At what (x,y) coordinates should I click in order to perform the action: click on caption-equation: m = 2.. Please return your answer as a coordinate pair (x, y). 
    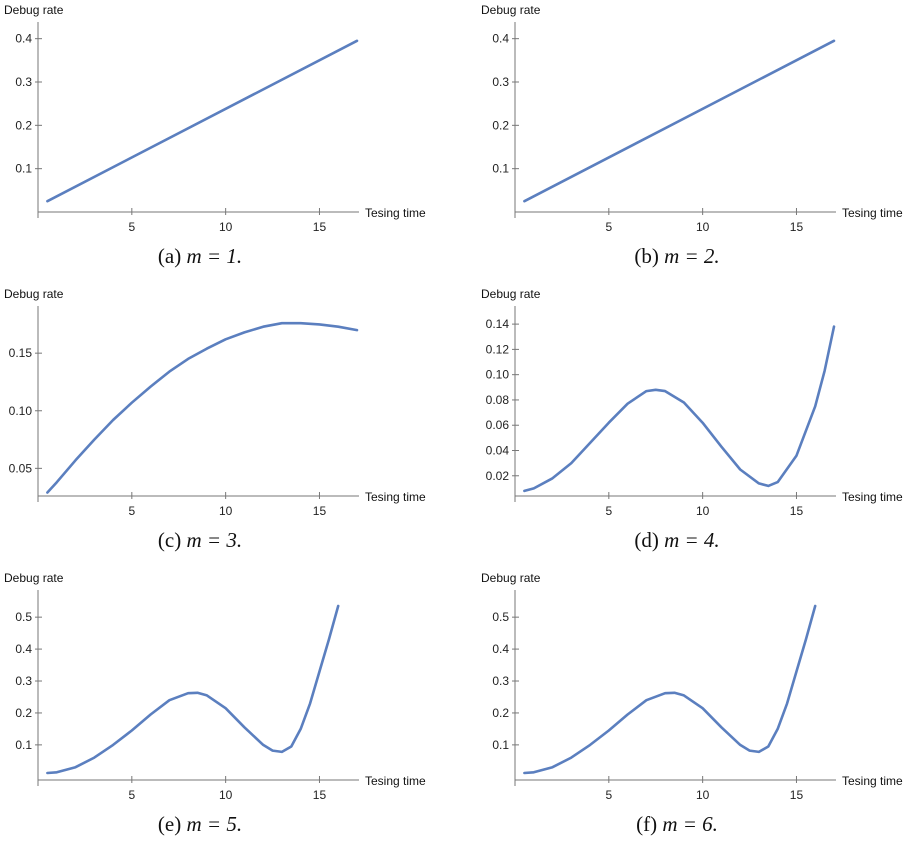
    Looking at the image, I should click on (692, 256).